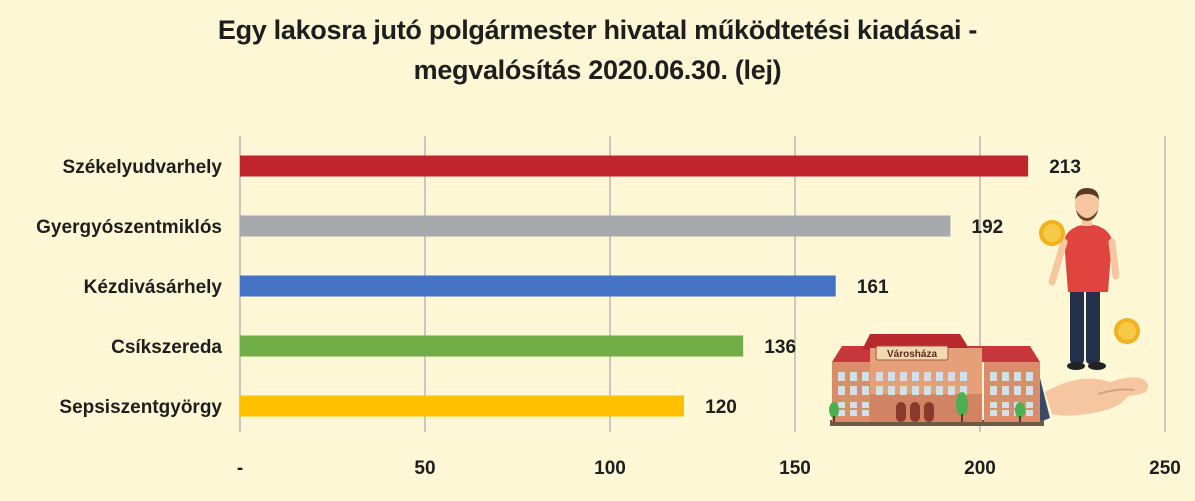  I want to click on man-icon, so click(1084, 279).